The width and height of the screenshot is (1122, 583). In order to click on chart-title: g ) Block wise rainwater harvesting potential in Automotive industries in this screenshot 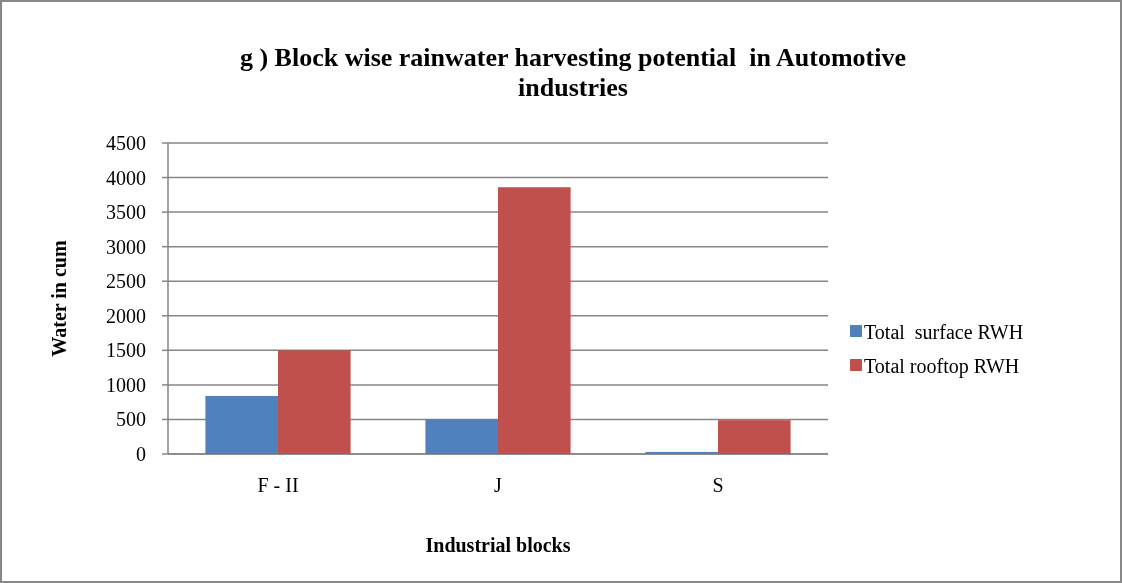, I will do `click(573, 72)`.